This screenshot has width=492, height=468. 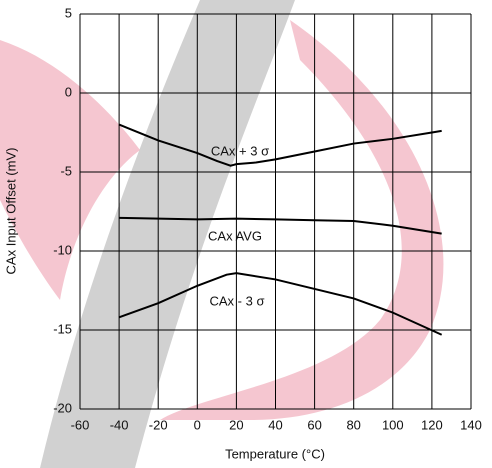 I want to click on x-tick-label: 140, so click(x=471, y=424).